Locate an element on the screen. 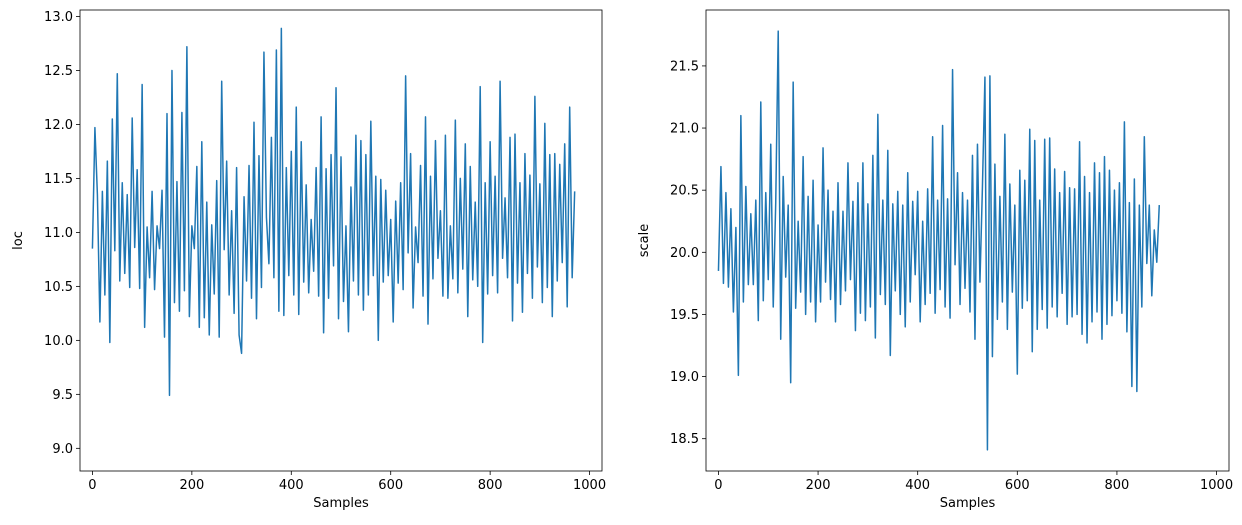  y-tick-label: 12.0 is located at coordinates (58, 125).